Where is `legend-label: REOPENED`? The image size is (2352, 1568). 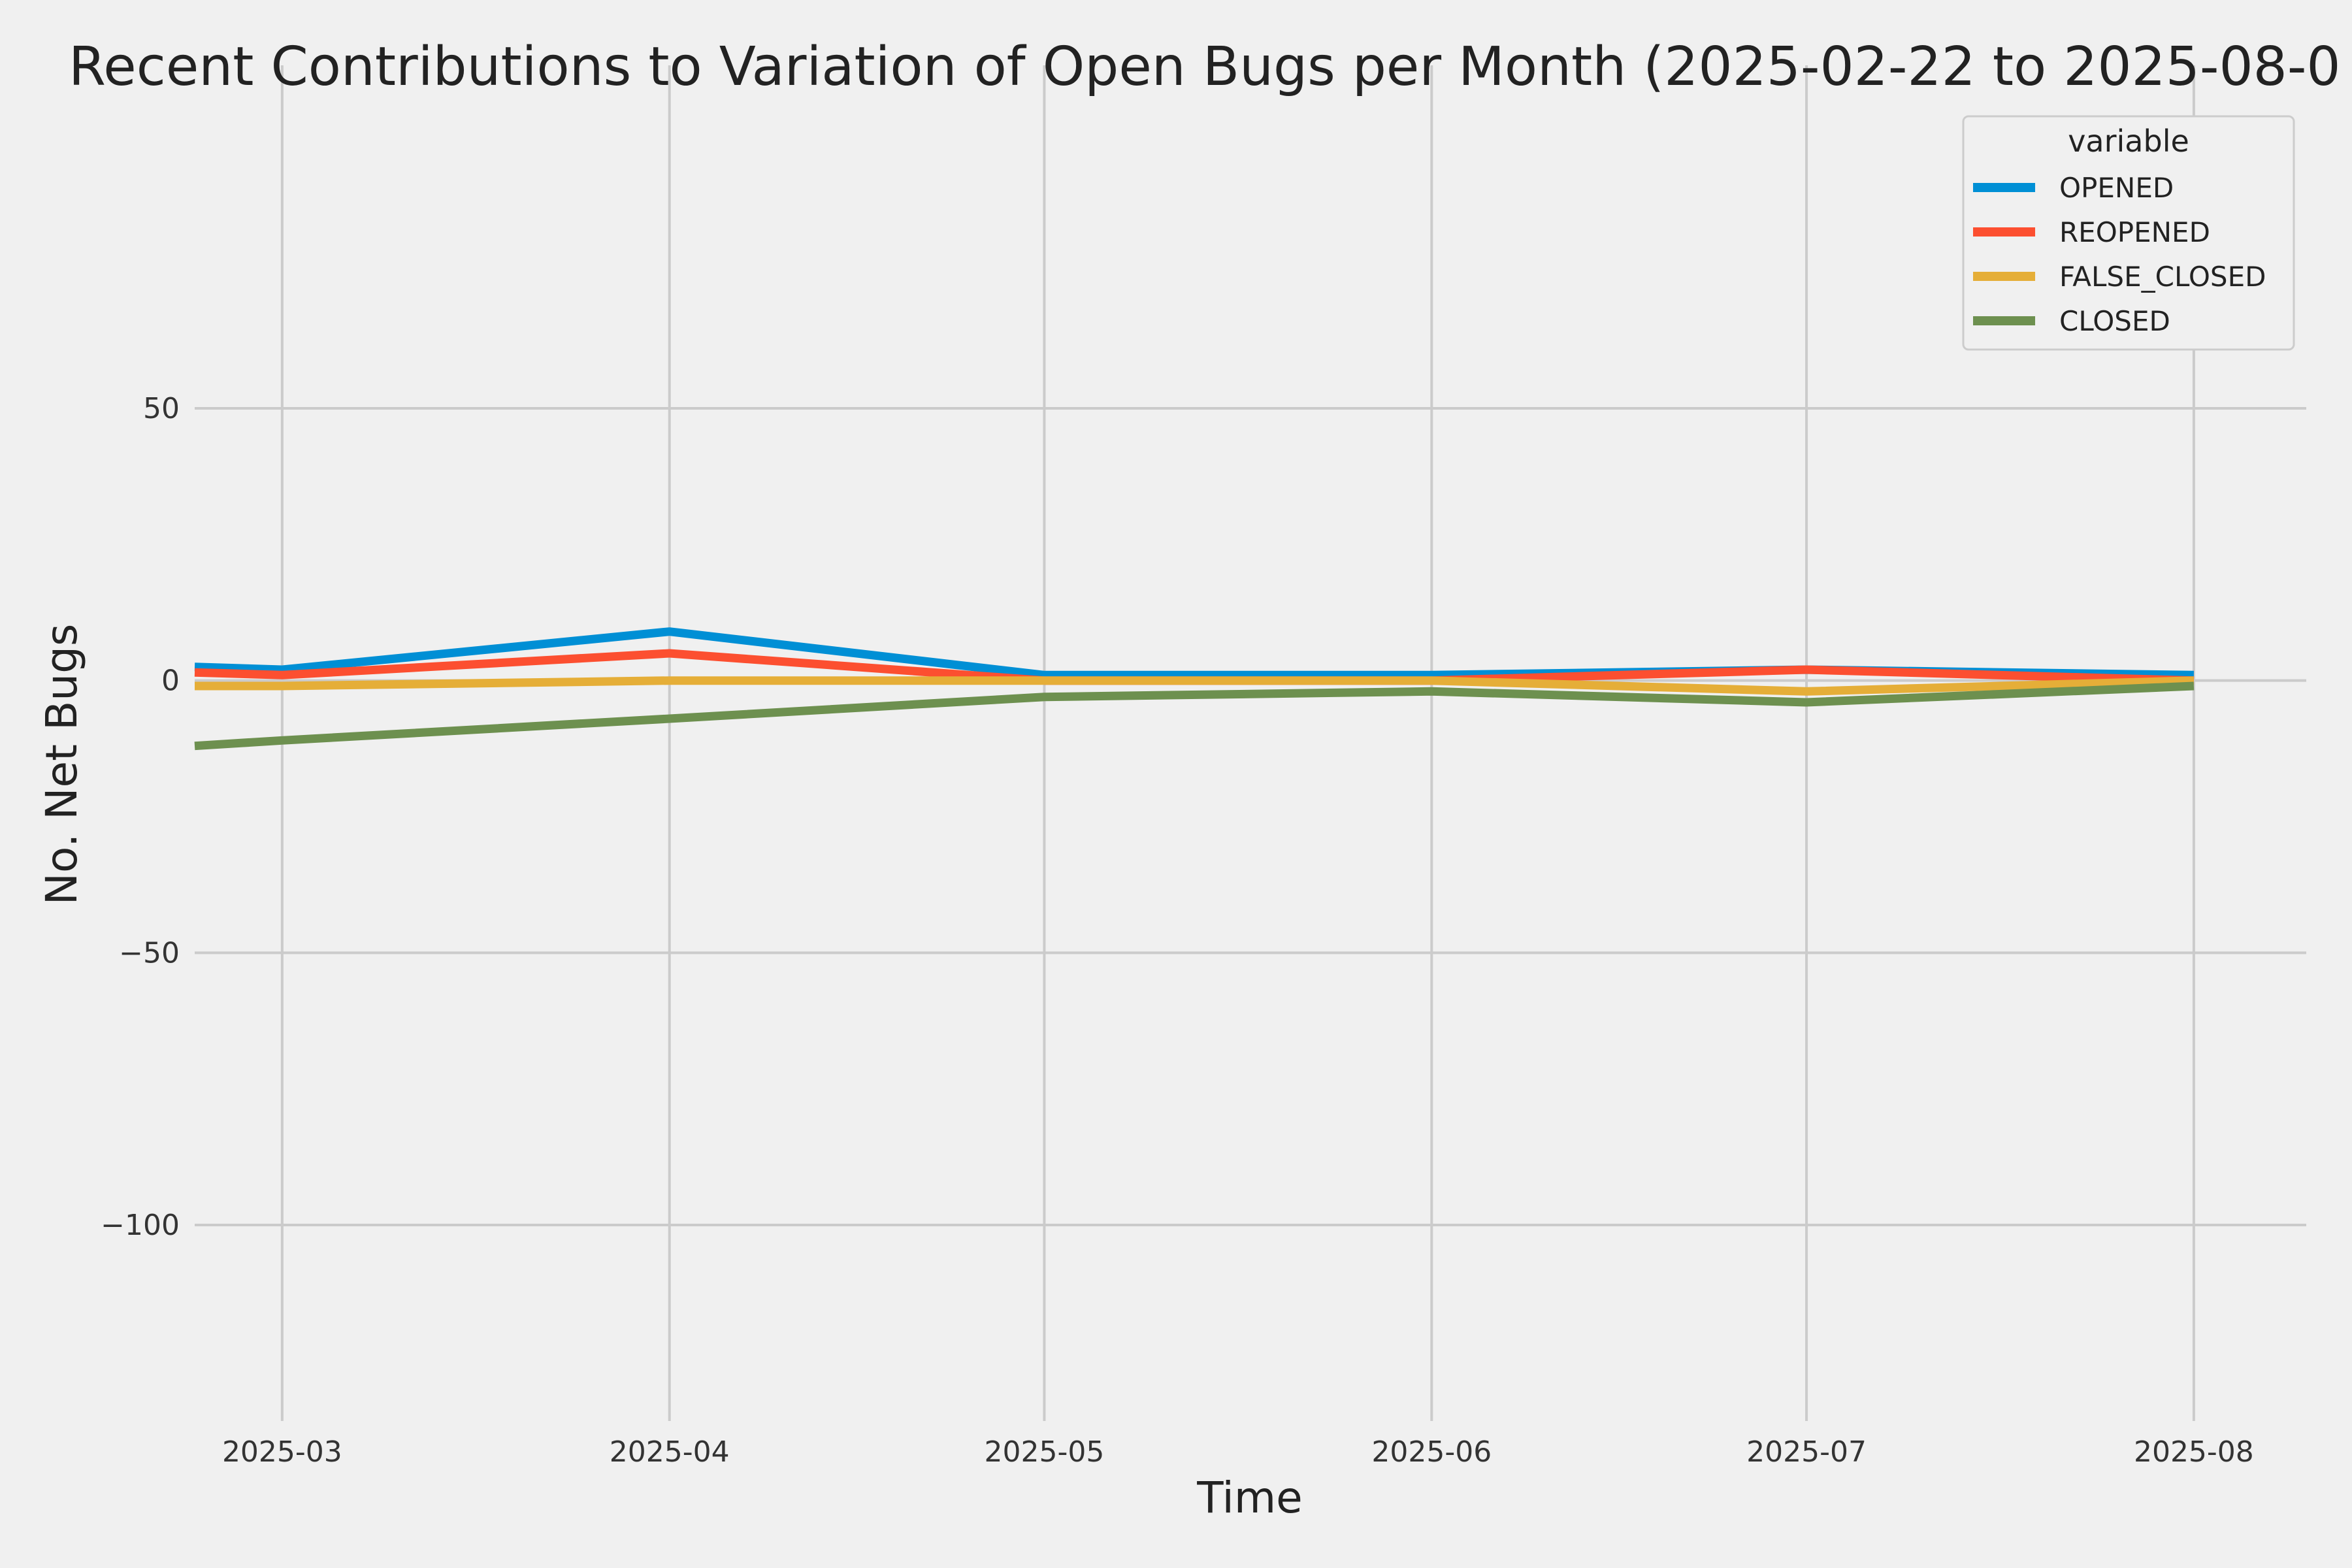
legend-label: REOPENED is located at coordinates (2134, 232).